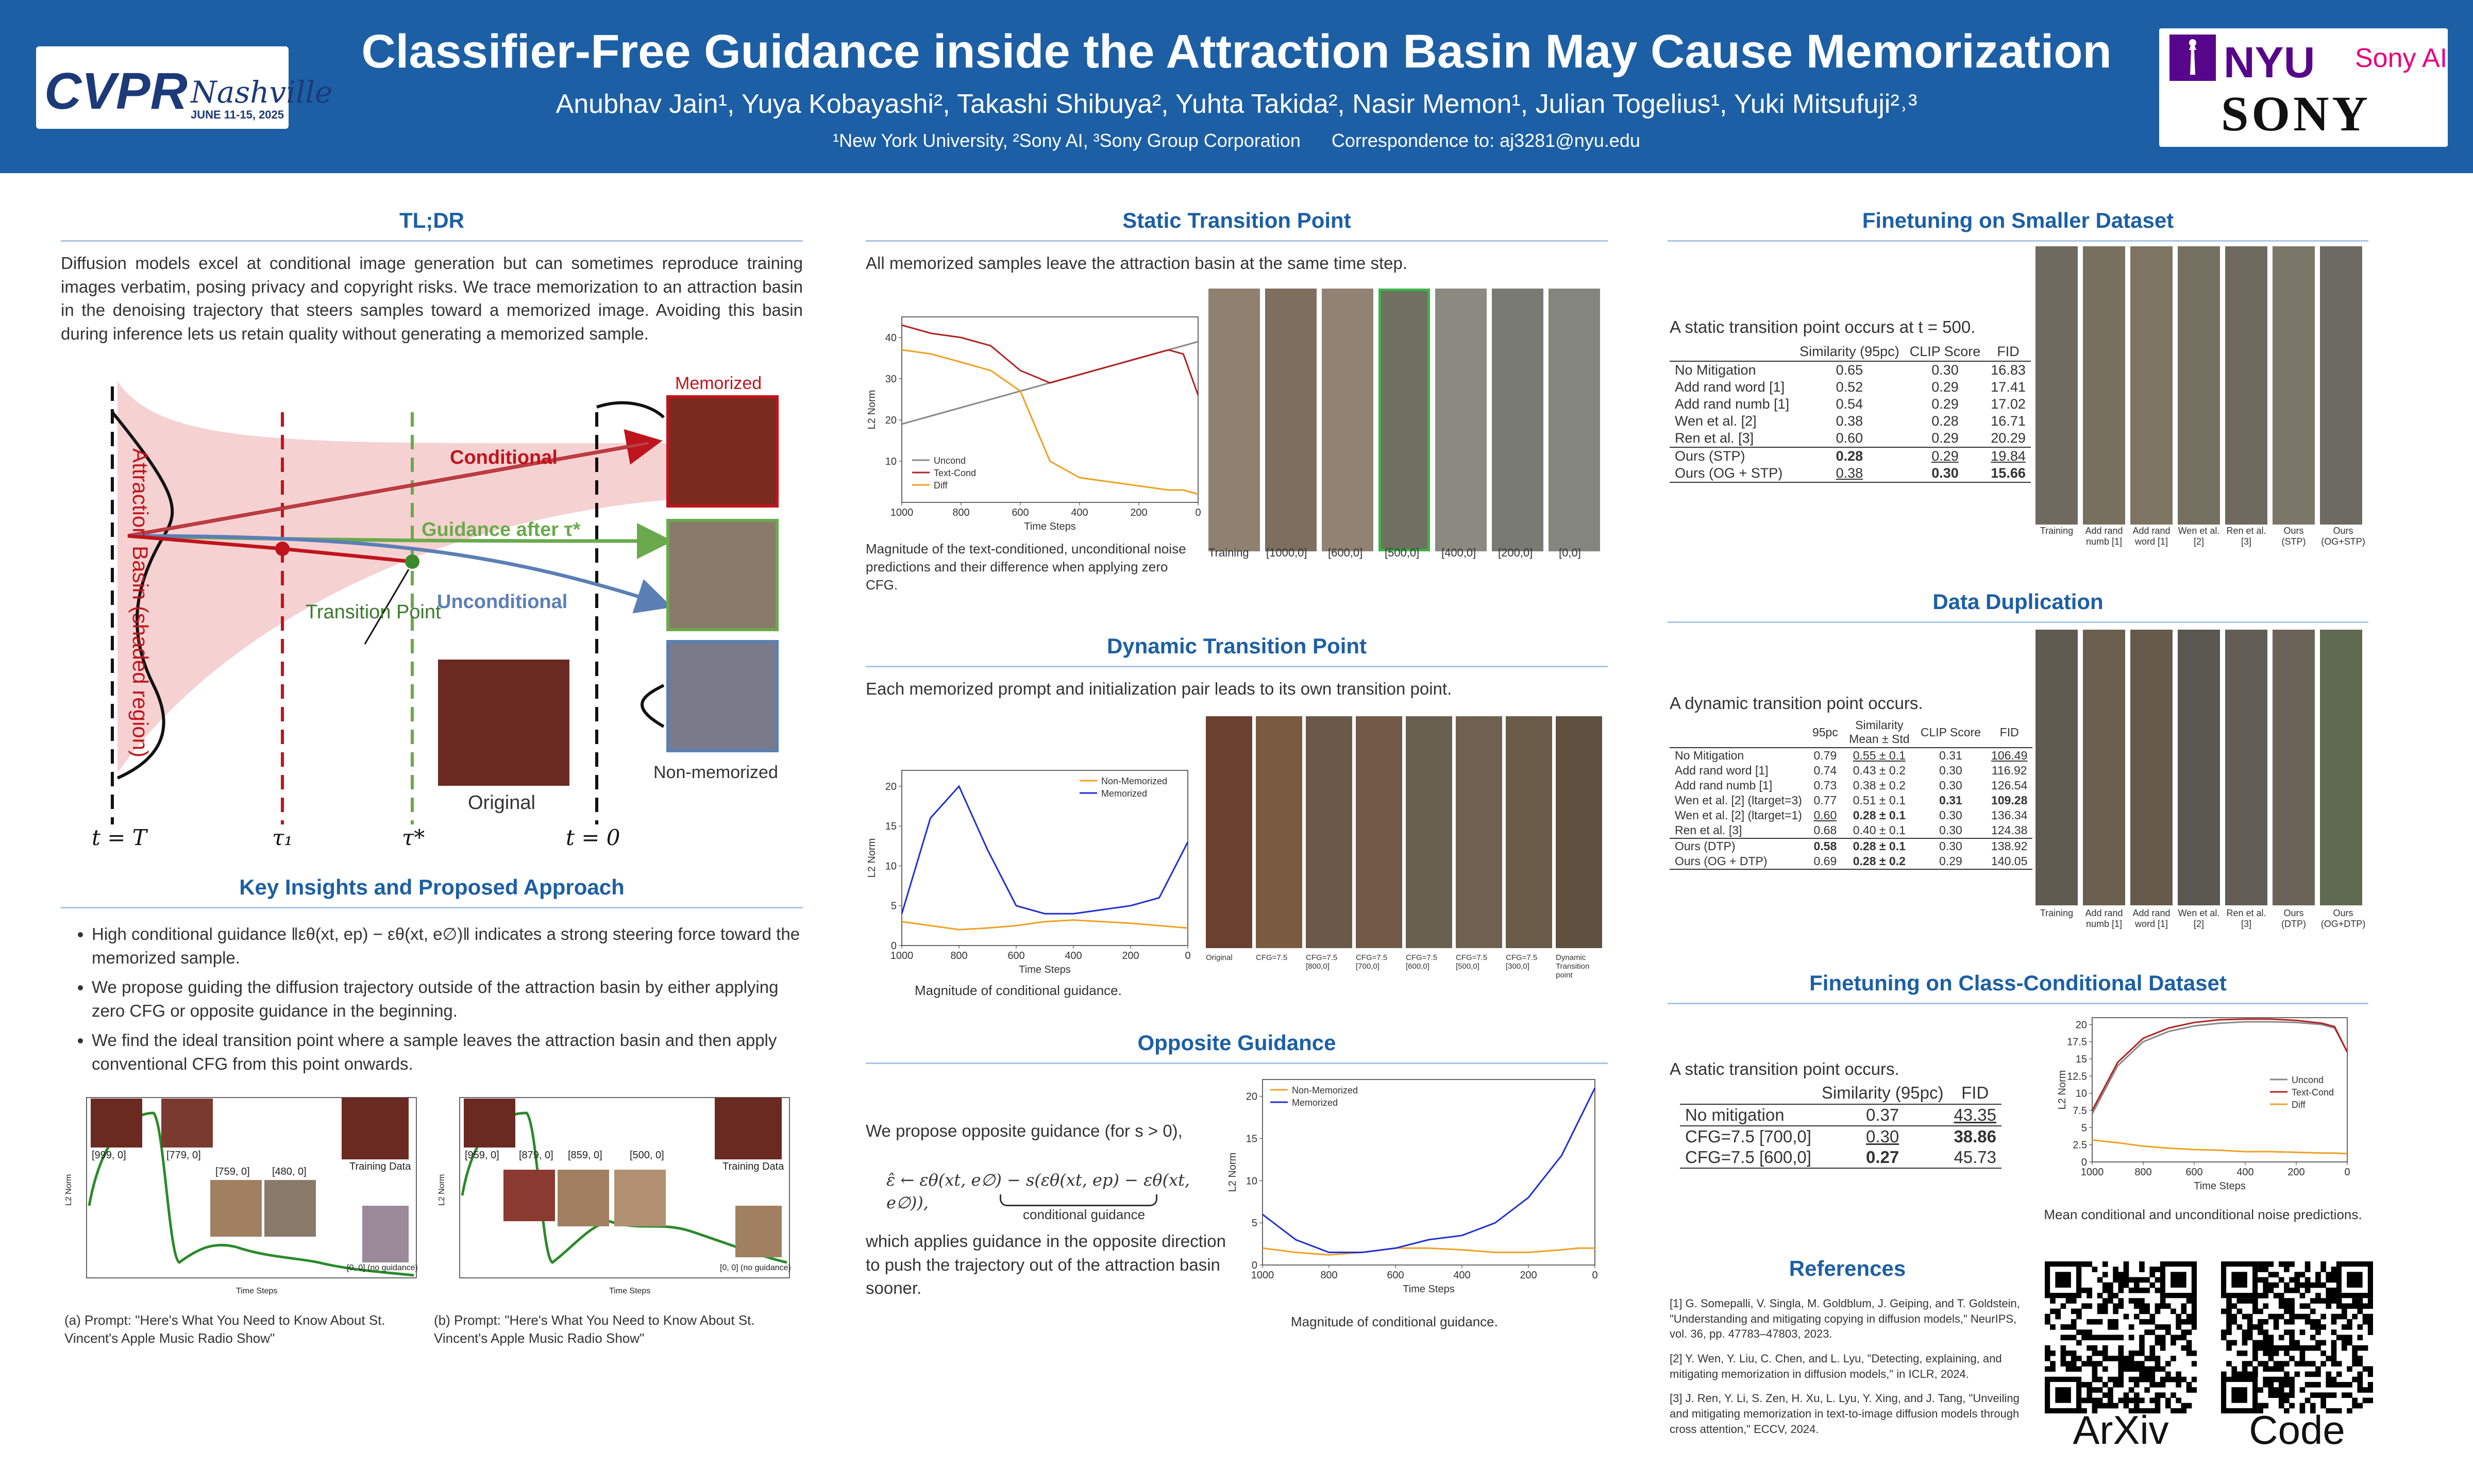  I want to click on table-cell: 0.73, so click(1825, 785).